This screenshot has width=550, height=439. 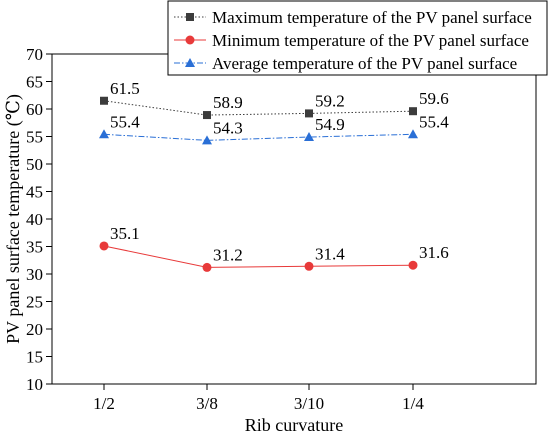 I want to click on y-tick-label: 35, so click(x=34, y=247).